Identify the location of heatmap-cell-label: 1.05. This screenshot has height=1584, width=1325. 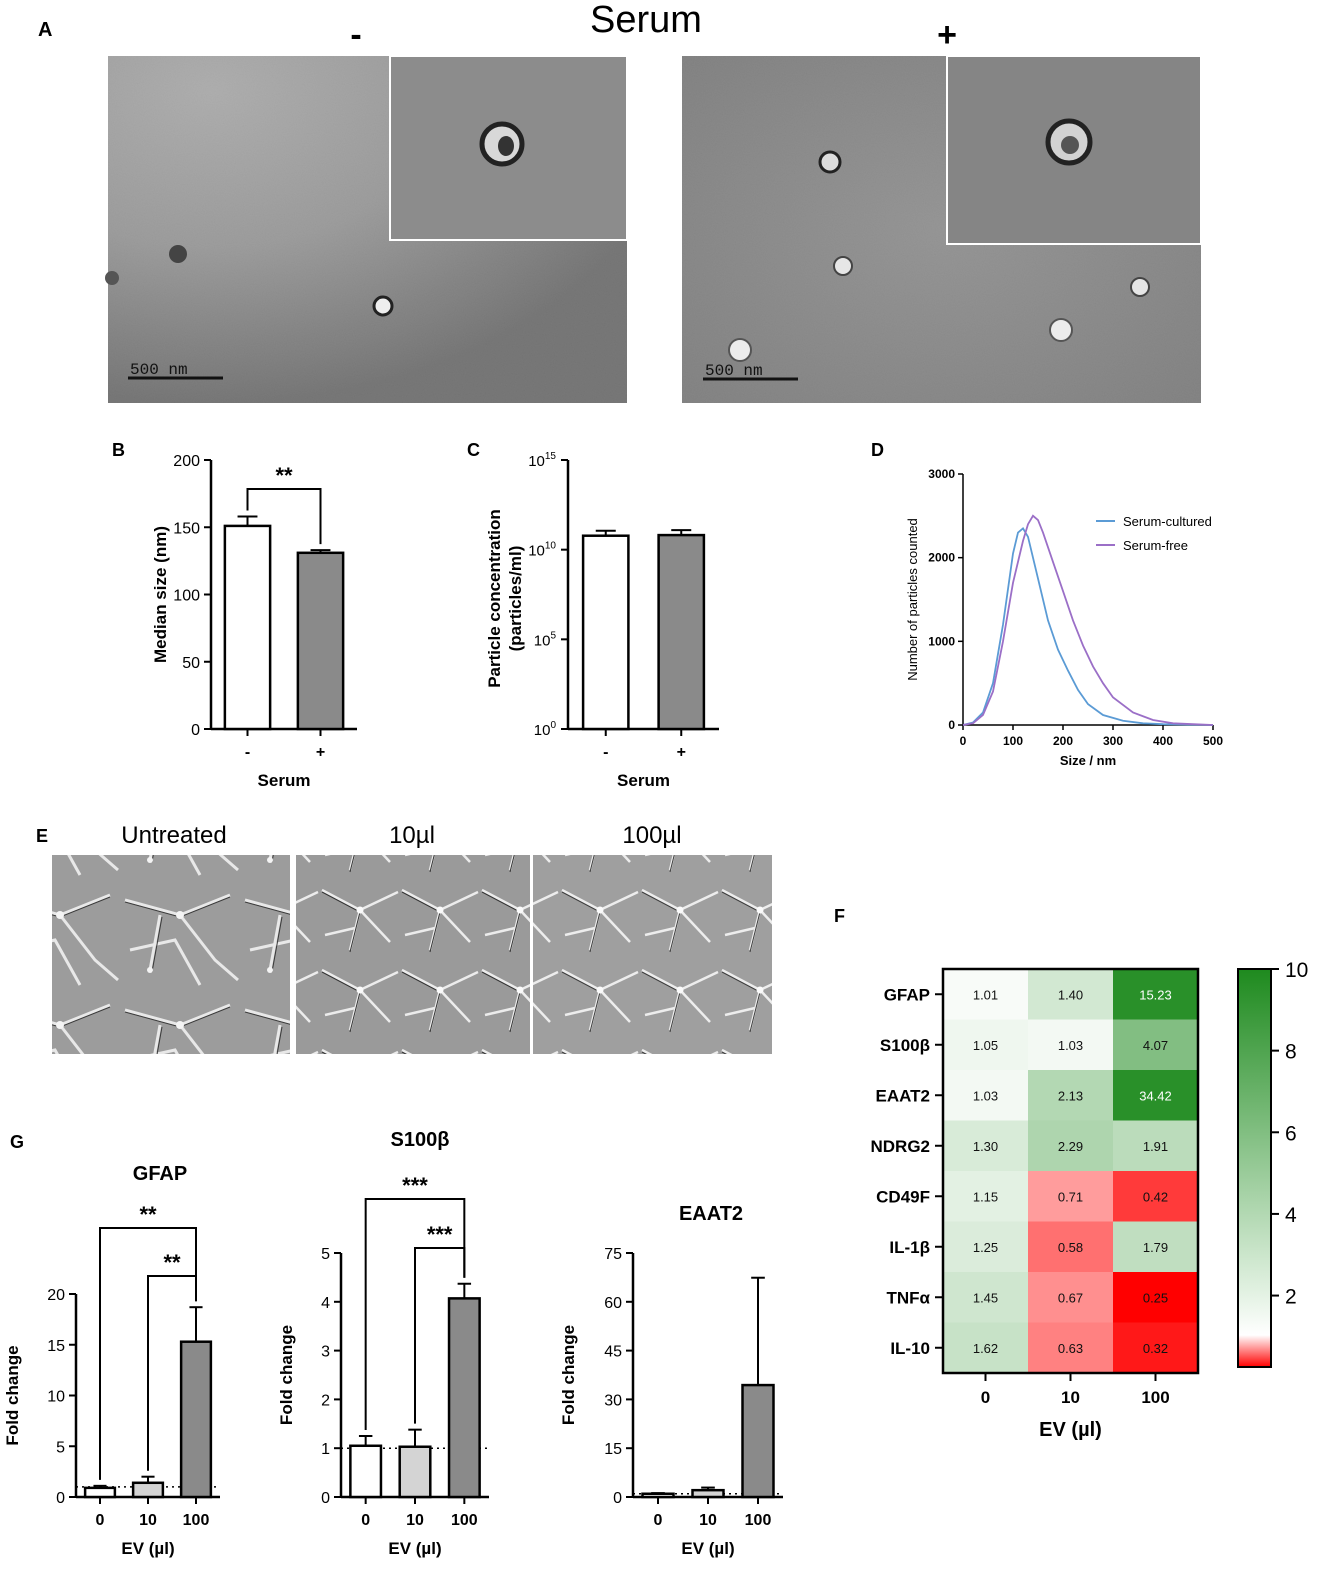
(985, 1045).